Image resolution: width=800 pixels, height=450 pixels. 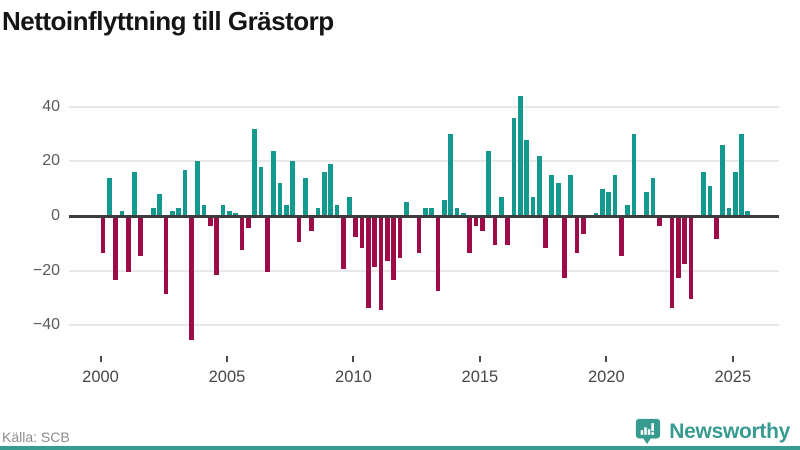 I want to click on y-tick-label: 0, so click(x=55, y=215).